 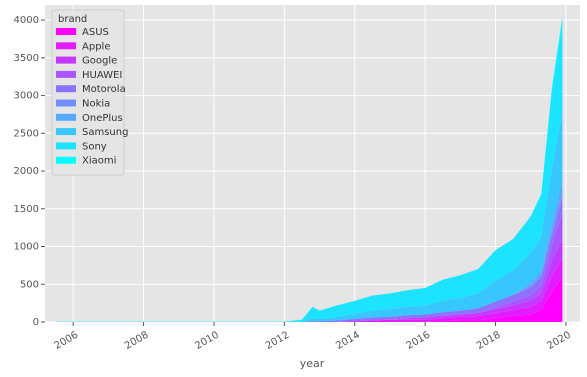 I want to click on legend-label: Samsung, so click(x=105, y=132).